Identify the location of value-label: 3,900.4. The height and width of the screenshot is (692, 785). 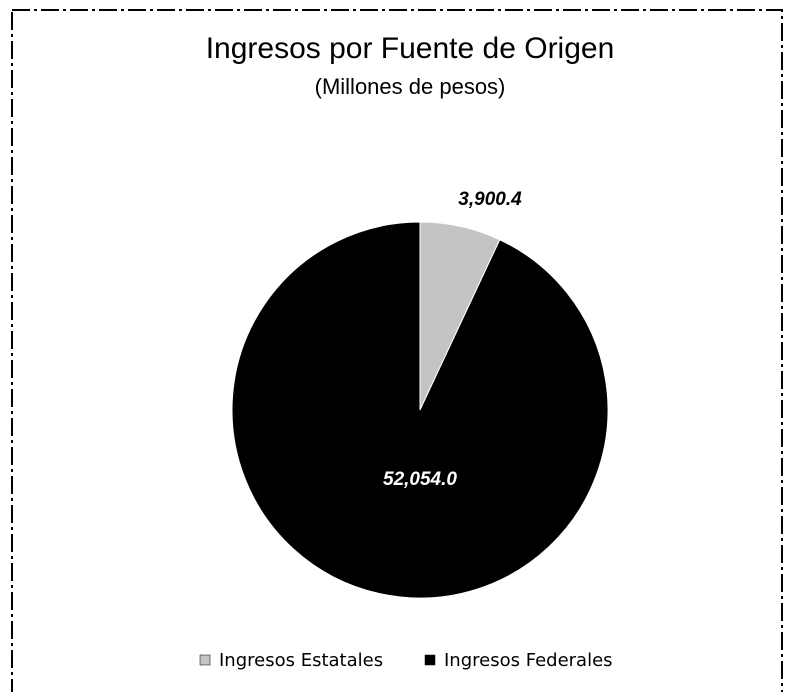
(490, 199).